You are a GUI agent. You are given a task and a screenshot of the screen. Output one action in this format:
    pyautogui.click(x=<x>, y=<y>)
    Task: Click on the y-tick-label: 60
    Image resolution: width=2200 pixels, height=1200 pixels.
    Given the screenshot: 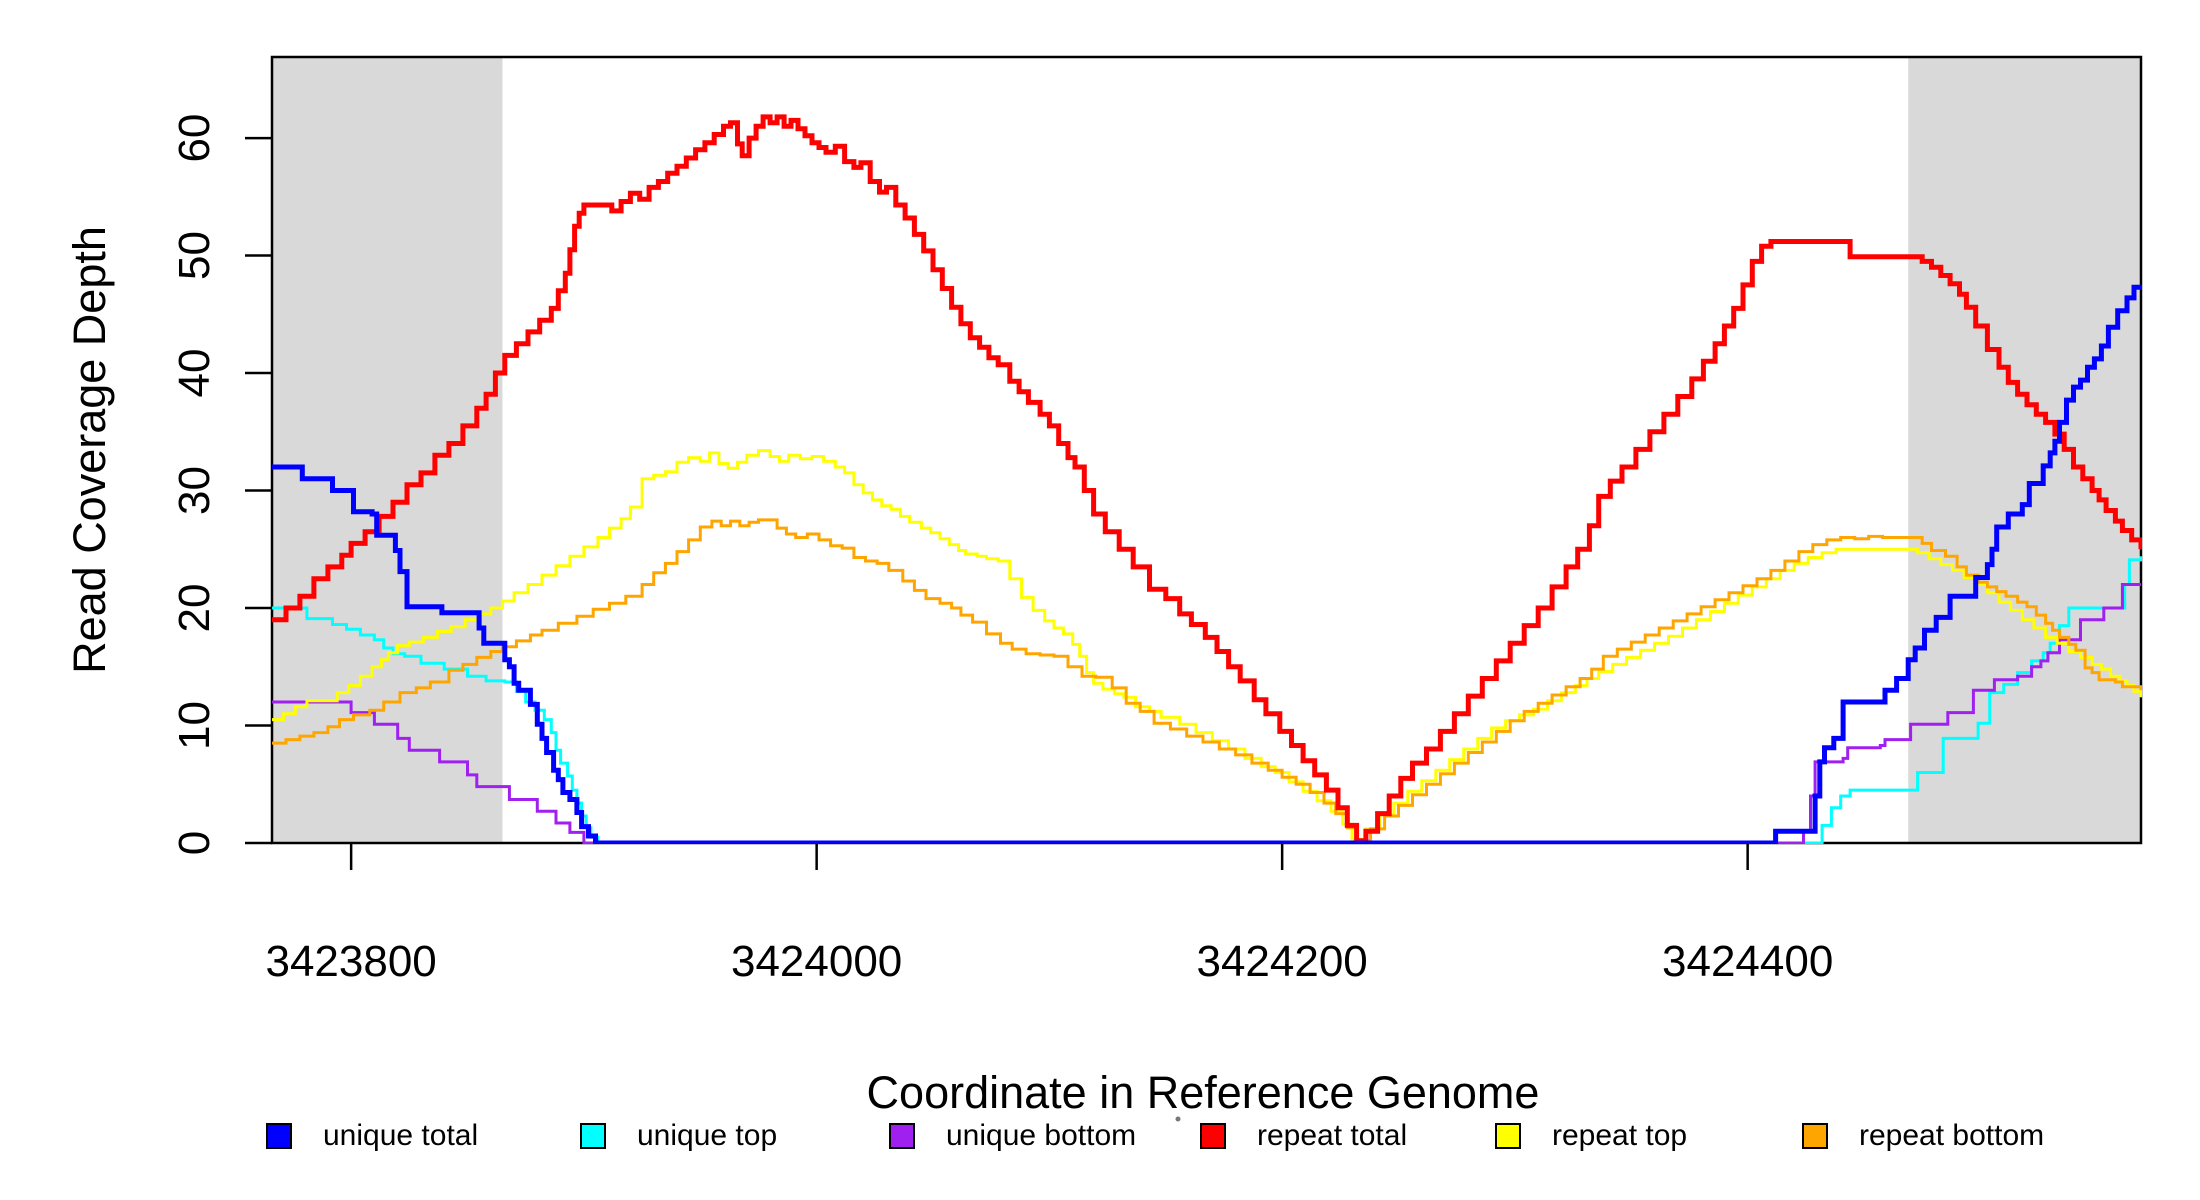 What is the action you would take?
    pyautogui.click(x=194, y=138)
    